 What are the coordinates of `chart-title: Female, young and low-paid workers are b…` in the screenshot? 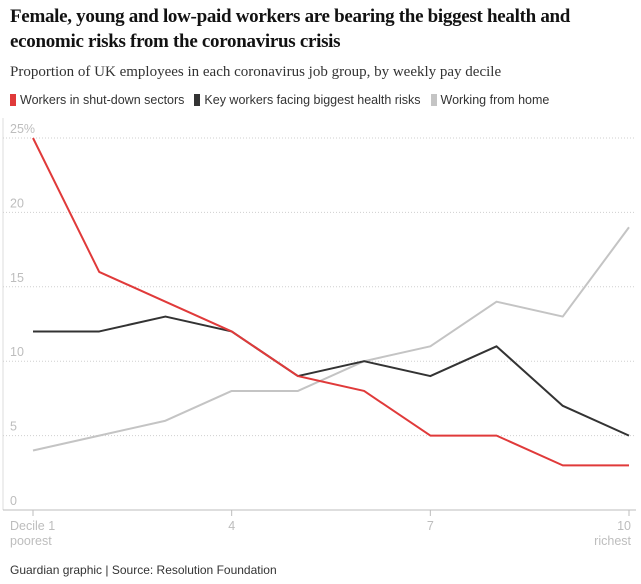 It's located at (290, 29).